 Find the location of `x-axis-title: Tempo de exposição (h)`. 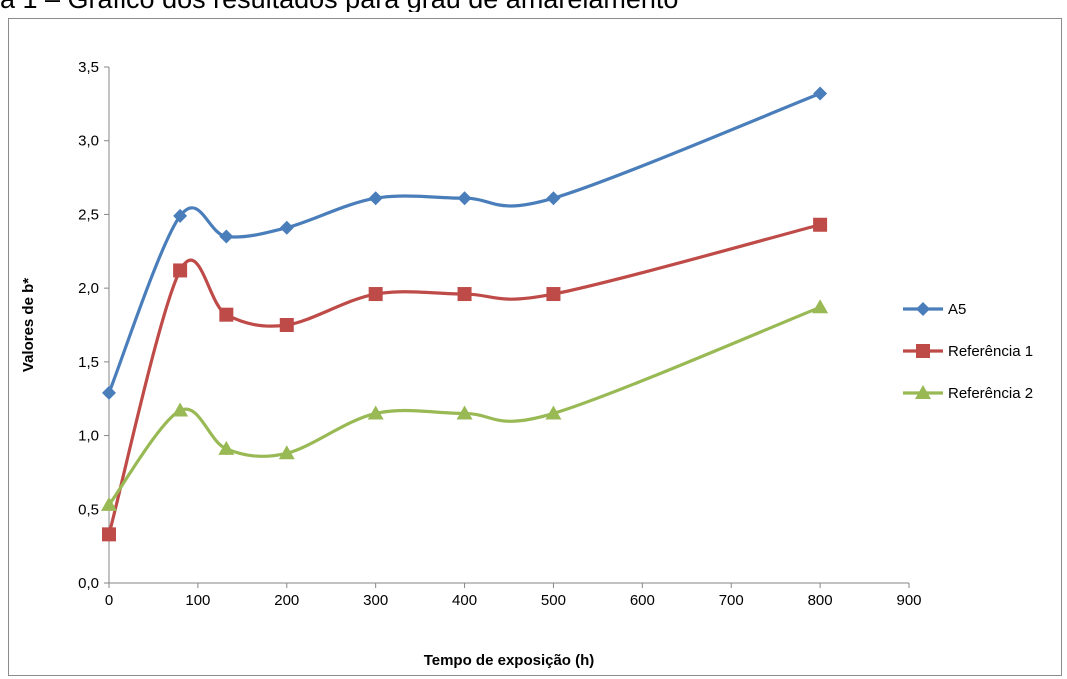

x-axis-title: Tempo de exposição (h) is located at coordinates (509, 660).